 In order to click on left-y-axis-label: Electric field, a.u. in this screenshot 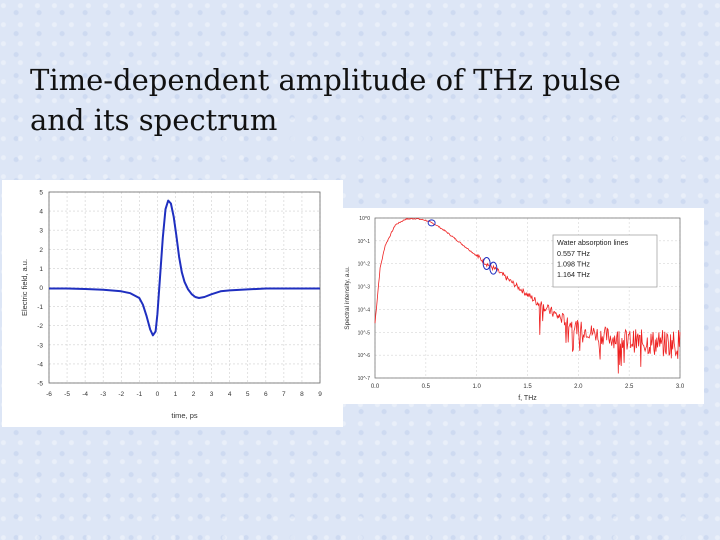, I will do `click(24, 287)`.